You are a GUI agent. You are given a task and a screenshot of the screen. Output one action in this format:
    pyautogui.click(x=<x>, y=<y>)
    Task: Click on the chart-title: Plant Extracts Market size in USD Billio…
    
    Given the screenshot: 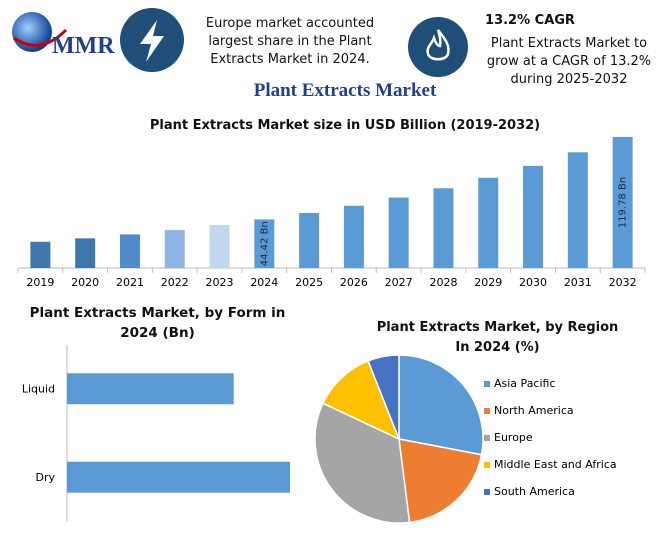 What is the action you would take?
    pyautogui.click(x=345, y=125)
    